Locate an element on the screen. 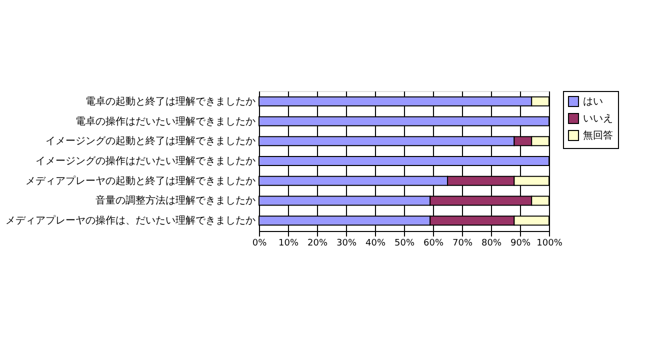 The width and height of the screenshot is (650, 350). y-tick-label: 電卓の操作はだいたい理解できましたか is located at coordinates (166, 121).